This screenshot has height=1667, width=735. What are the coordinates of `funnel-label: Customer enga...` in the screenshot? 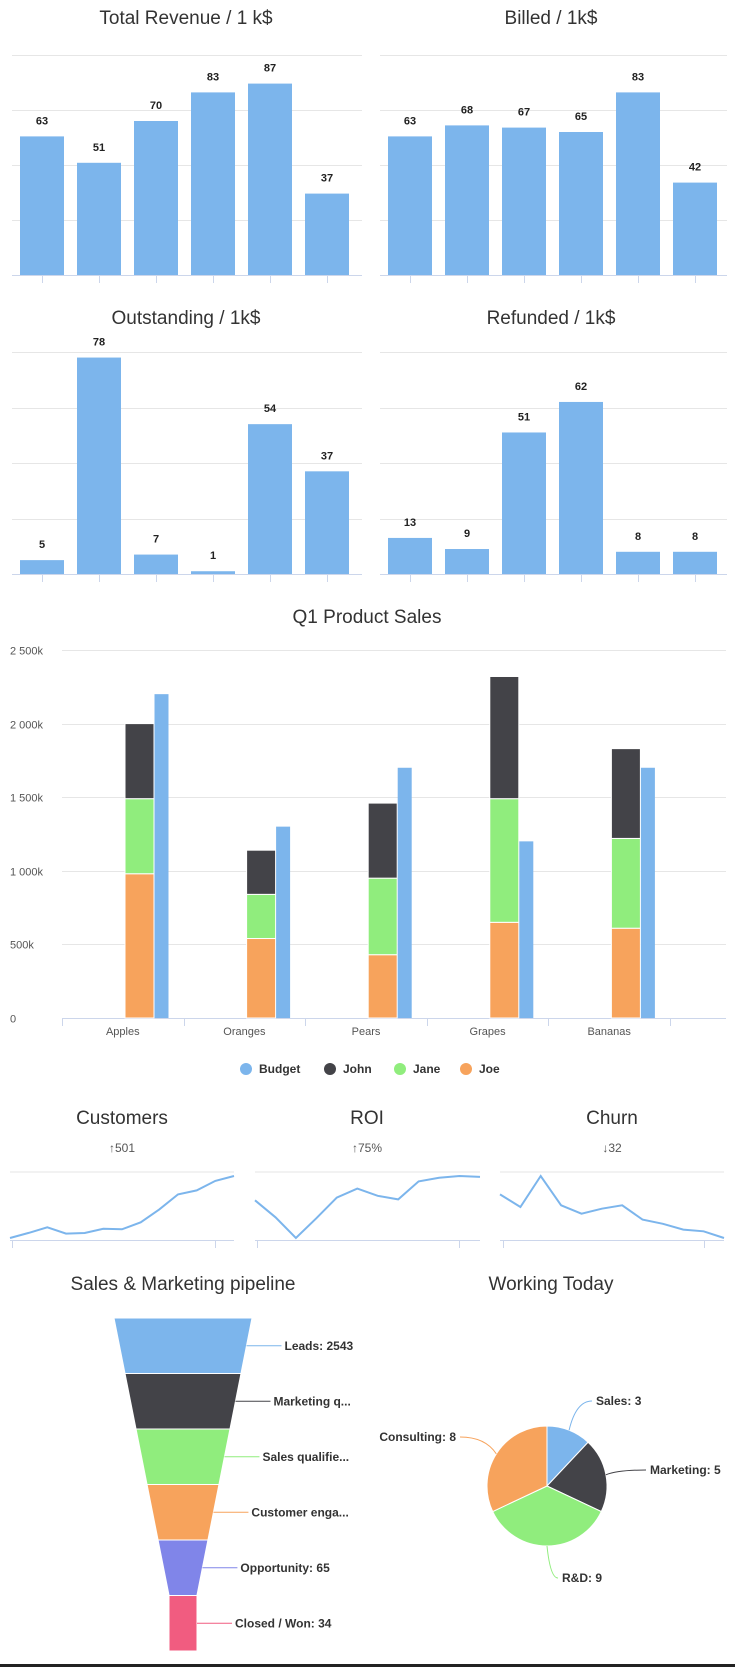 It's located at (299, 1512).